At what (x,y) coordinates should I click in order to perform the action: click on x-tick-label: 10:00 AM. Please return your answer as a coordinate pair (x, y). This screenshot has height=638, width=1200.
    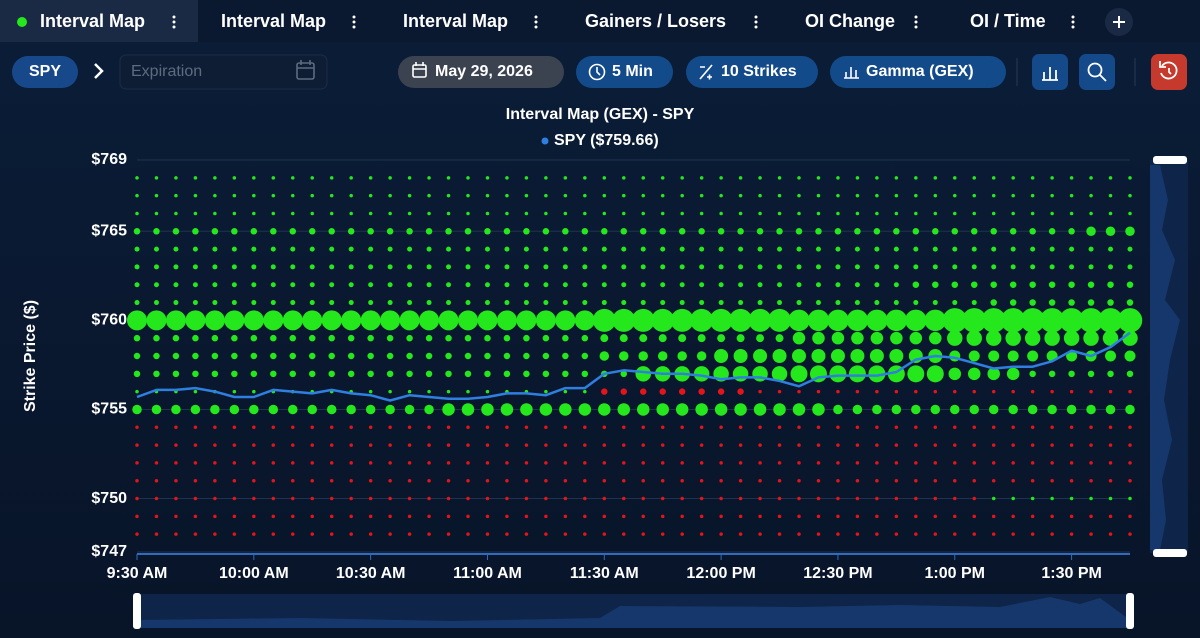
    Looking at the image, I should click on (254, 573).